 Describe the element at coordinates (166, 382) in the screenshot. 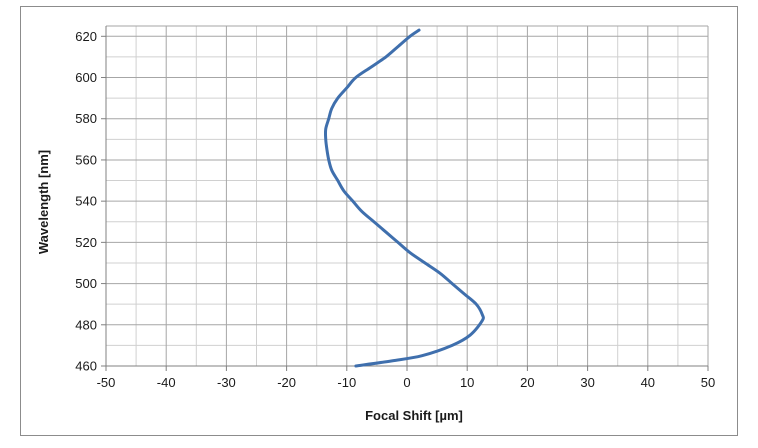

I see `x-tick-label: -40` at that location.